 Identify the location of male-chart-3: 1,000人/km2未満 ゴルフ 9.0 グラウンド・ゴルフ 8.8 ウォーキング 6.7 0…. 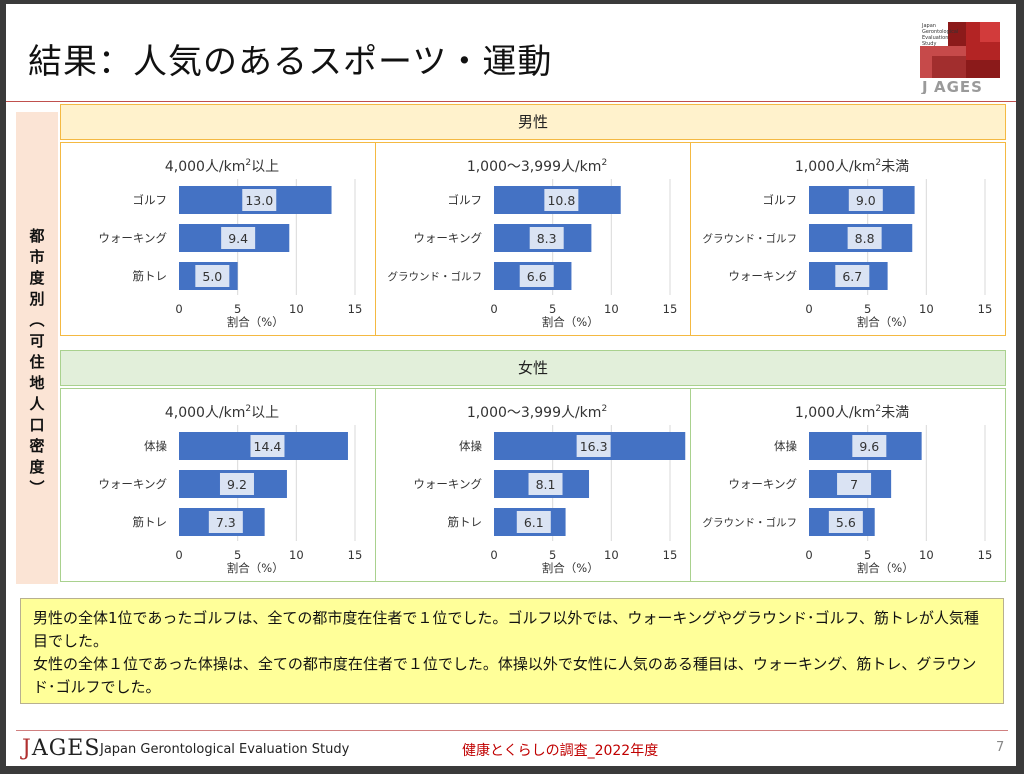
(848, 239).